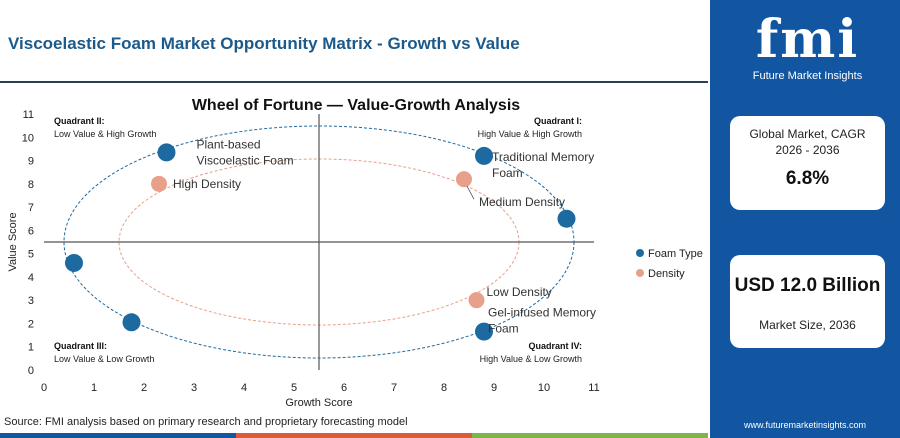 The height and width of the screenshot is (438, 900). Describe the element at coordinates (144, 388) in the screenshot. I see `x-tick-label: 2` at that location.